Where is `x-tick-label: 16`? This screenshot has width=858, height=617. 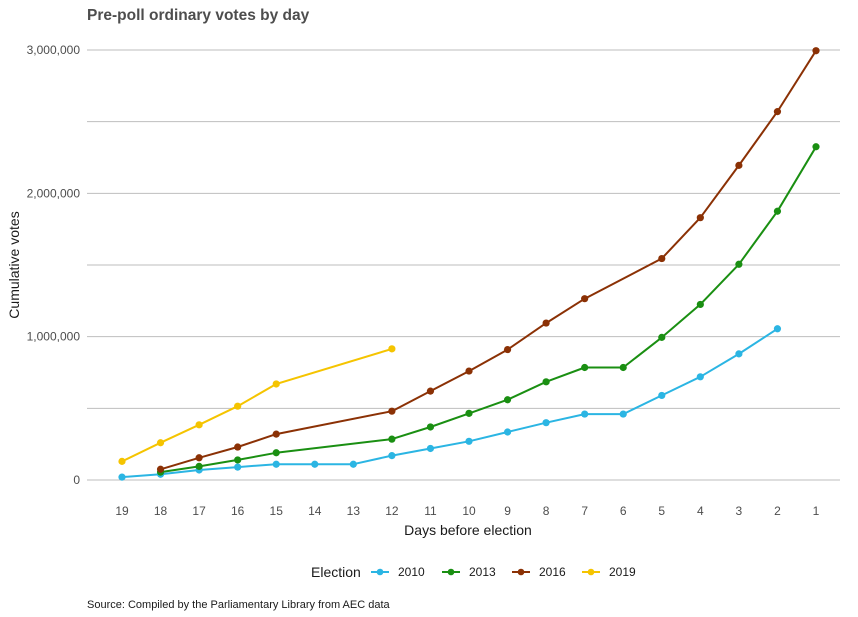 x-tick-label: 16 is located at coordinates (238, 511).